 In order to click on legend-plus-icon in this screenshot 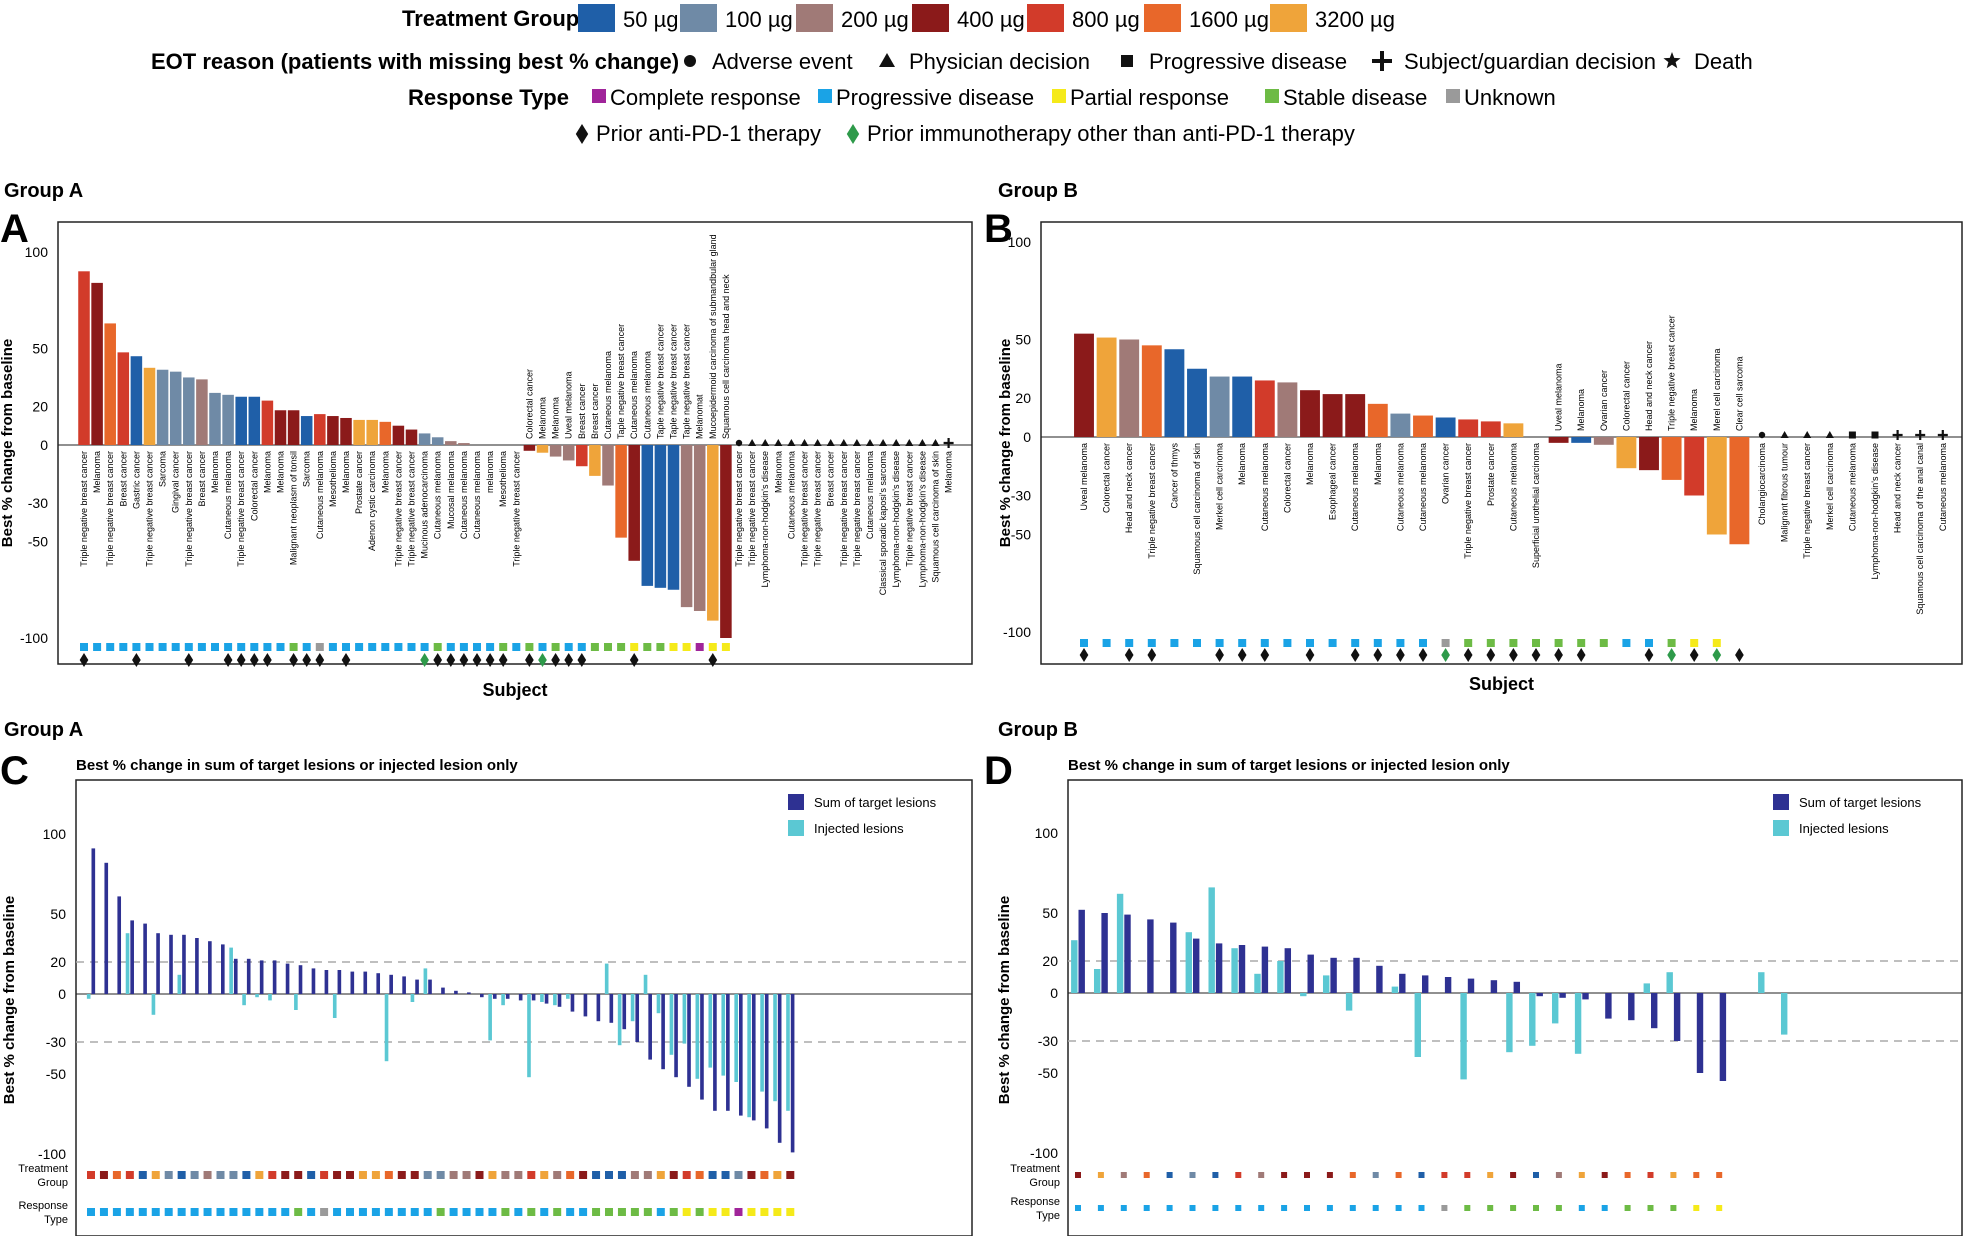, I will do `click(1382, 61)`.